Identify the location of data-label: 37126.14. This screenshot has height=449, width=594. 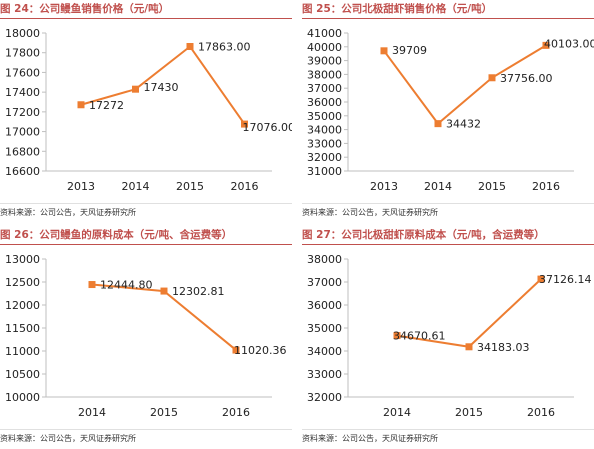
(565, 279).